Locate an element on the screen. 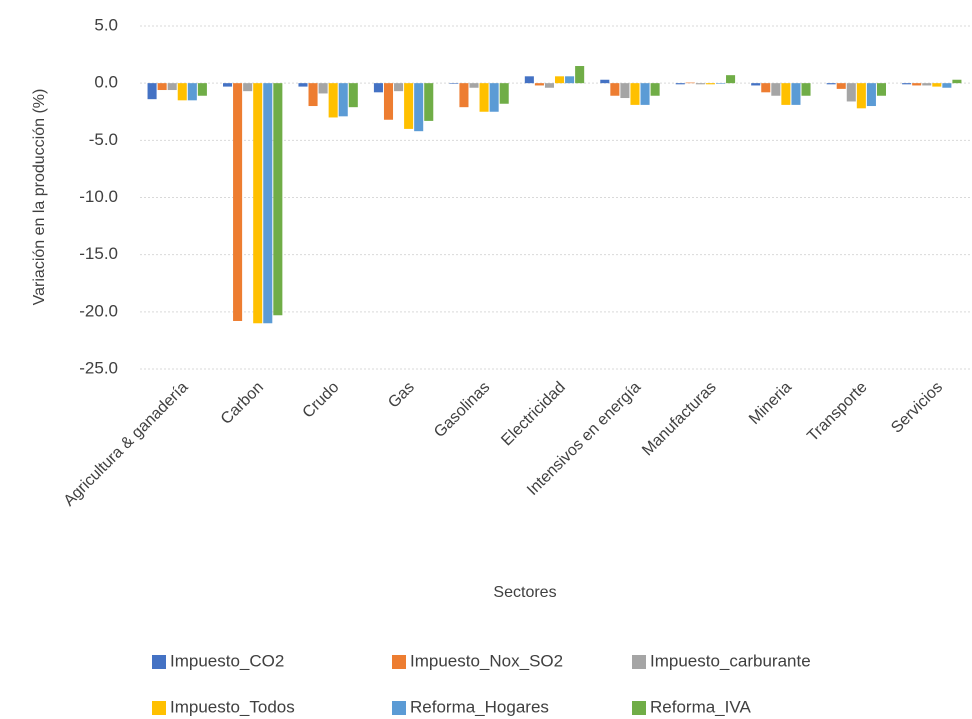 The width and height of the screenshot is (972, 719). x-tick-label: Manufacturas is located at coordinates (679, 419).